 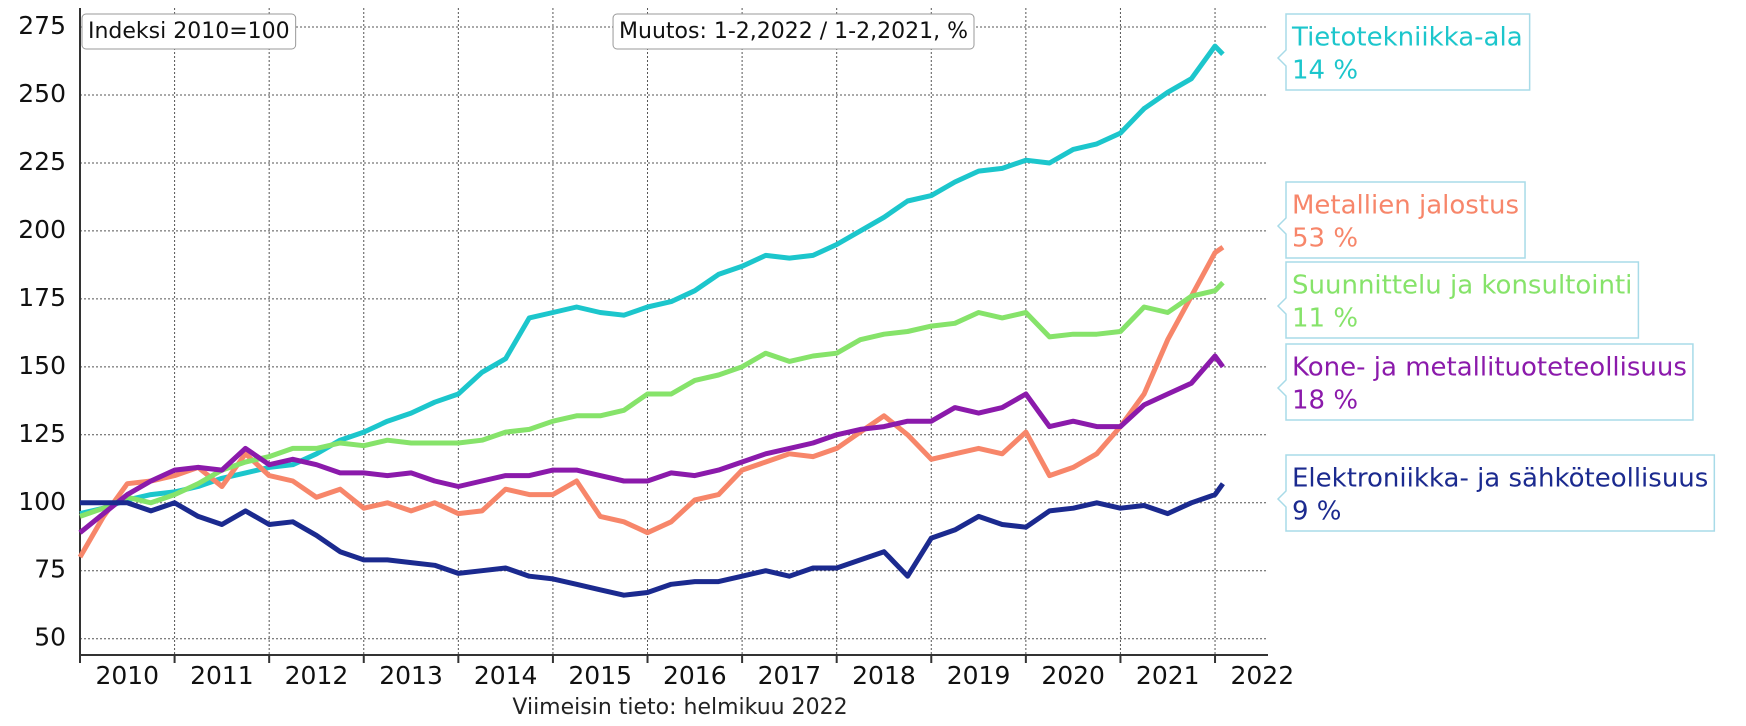 I want to click on y-tick-label: 225, so click(x=42, y=161).